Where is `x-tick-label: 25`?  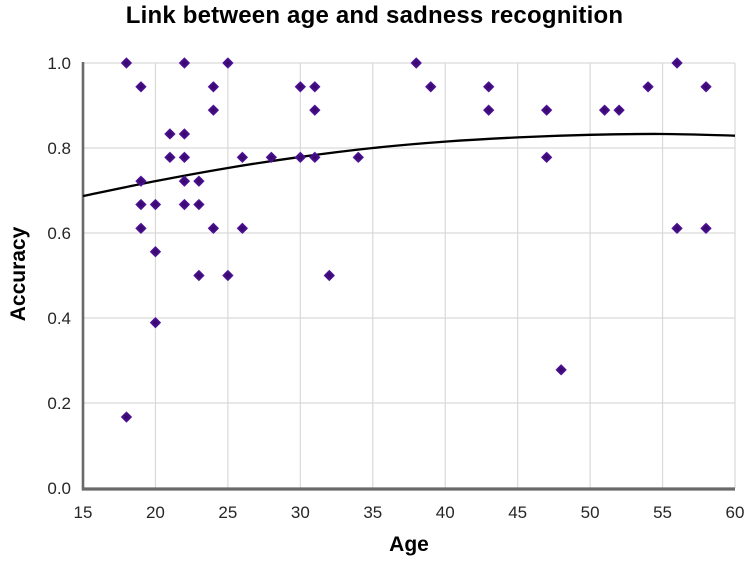
x-tick-label: 25 is located at coordinates (227, 512).